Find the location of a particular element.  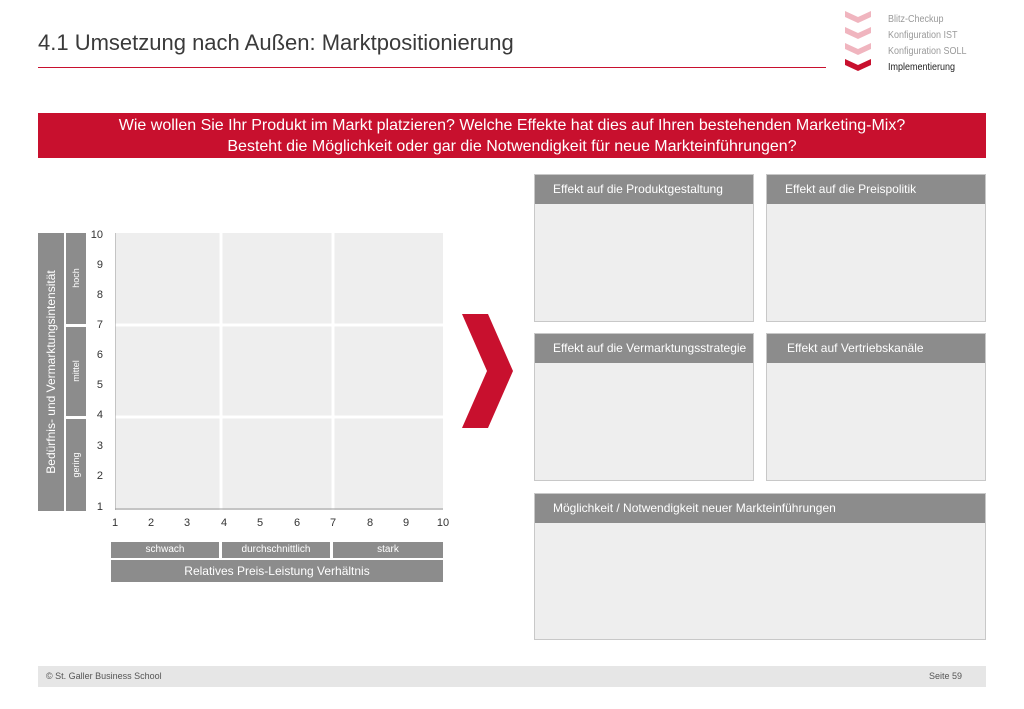

effect-header-preispolitik: Effekt auf die Preispolitik is located at coordinates (876, 189).